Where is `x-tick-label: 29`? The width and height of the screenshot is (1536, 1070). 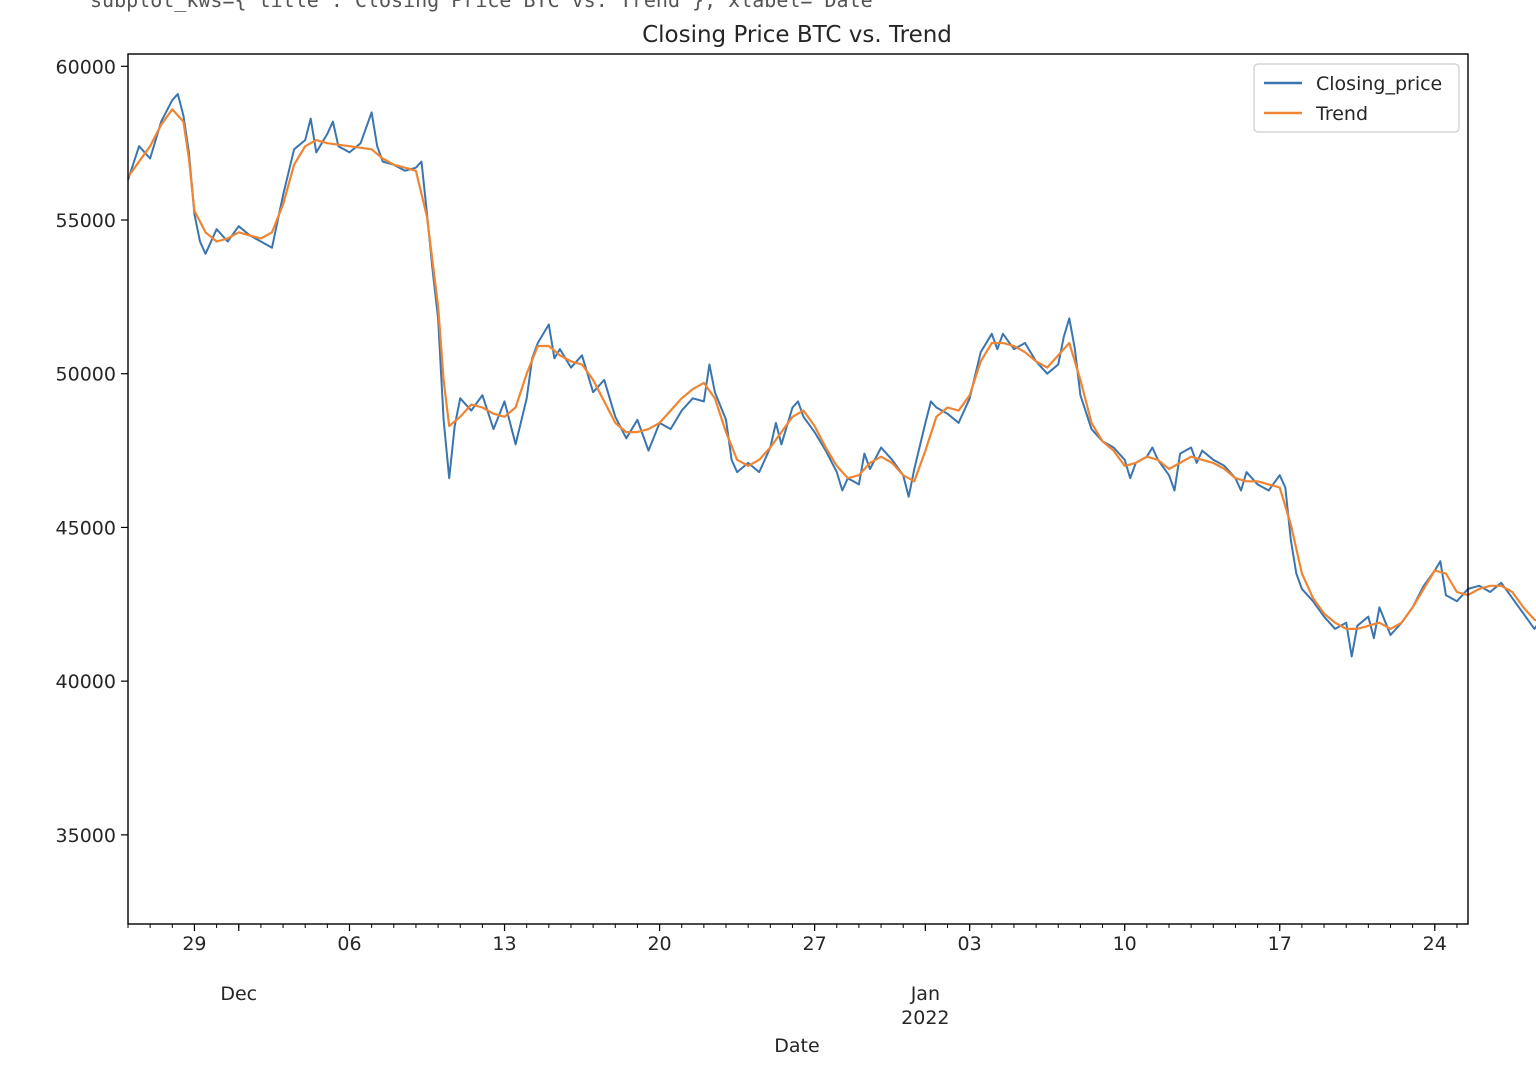 x-tick-label: 29 is located at coordinates (194, 944).